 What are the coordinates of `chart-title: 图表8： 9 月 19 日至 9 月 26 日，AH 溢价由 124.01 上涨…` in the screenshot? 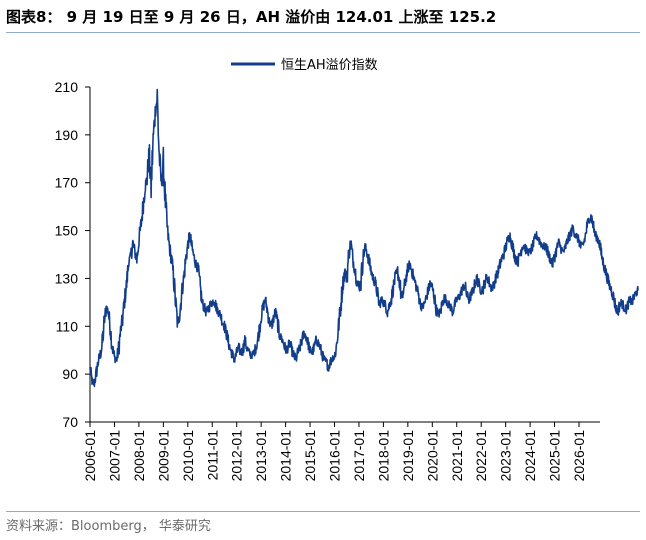 It's located at (251, 17).